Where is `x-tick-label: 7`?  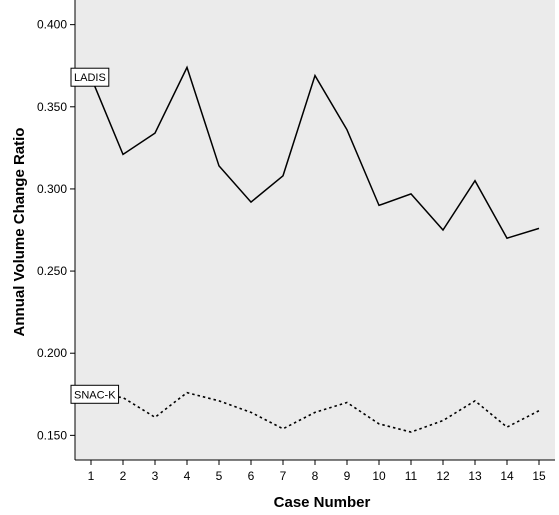 x-tick-label: 7 is located at coordinates (283, 476).